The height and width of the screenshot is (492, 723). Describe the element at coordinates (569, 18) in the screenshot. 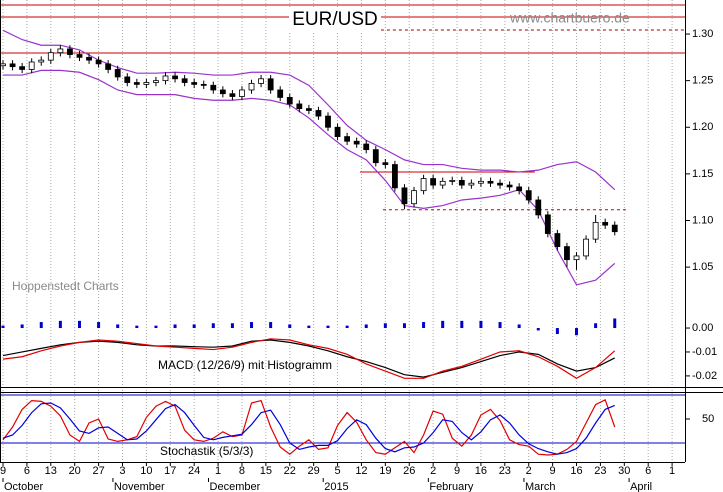

I see `source: www.chartbuero.de` at that location.